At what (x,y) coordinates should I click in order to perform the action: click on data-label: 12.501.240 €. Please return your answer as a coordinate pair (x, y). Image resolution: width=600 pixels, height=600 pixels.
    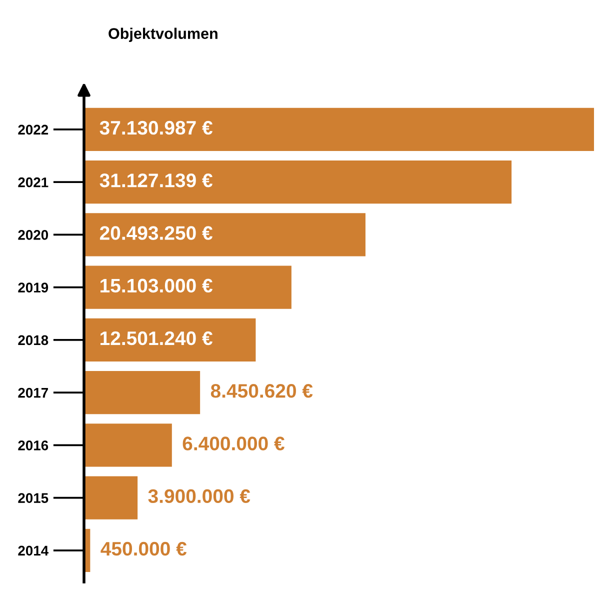
    Looking at the image, I should click on (156, 338).